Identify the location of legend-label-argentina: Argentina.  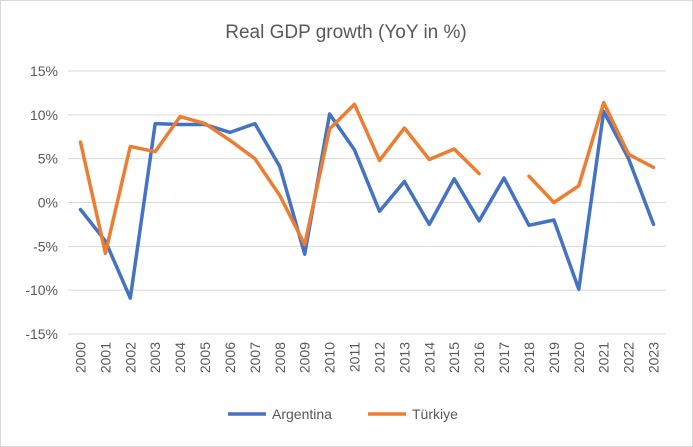
(302, 414).